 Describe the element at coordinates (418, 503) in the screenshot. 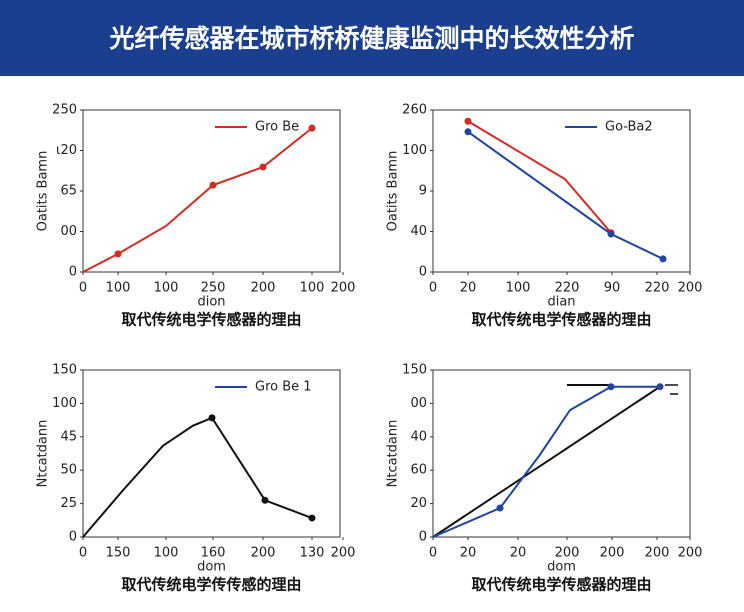

I see `y-tick-label: 20` at that location.